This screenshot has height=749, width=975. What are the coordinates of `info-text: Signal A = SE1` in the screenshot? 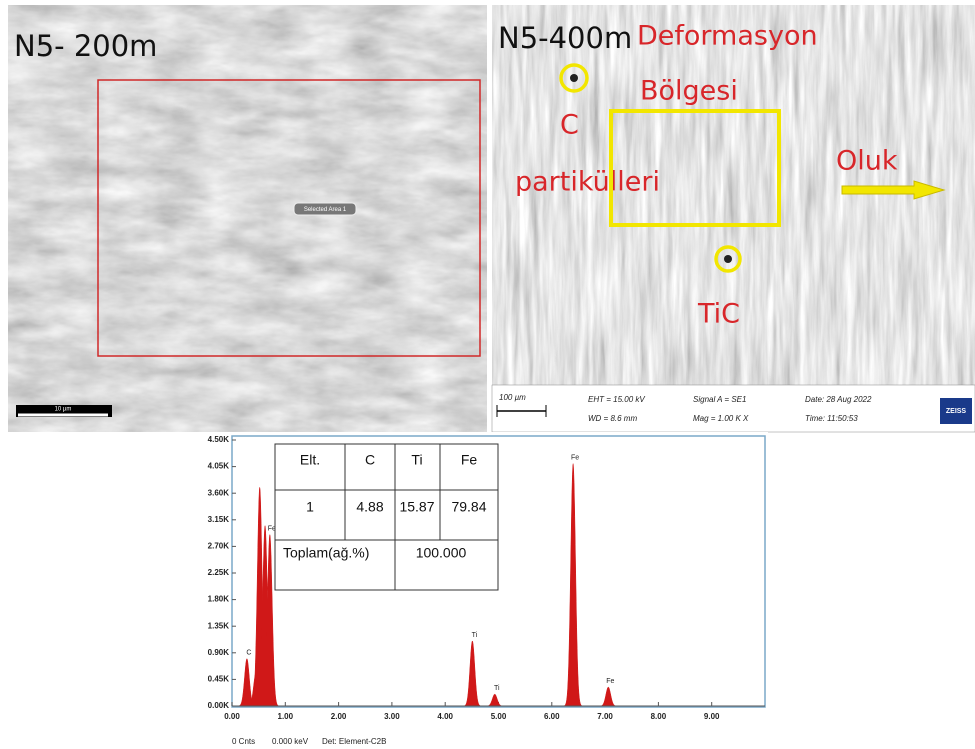 It's located at (719, 399).